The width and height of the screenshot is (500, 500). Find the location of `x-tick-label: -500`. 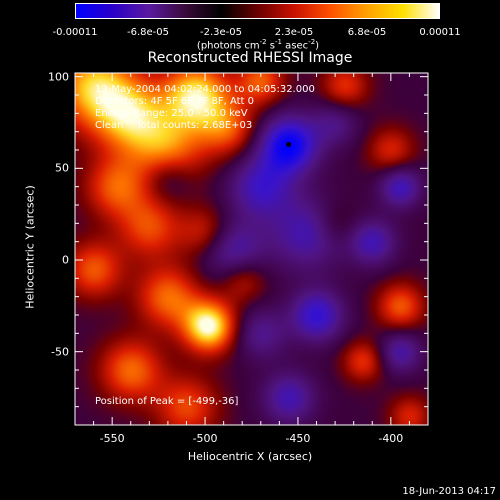

x-tick-label: -500 is located at coordinates (205, 438).